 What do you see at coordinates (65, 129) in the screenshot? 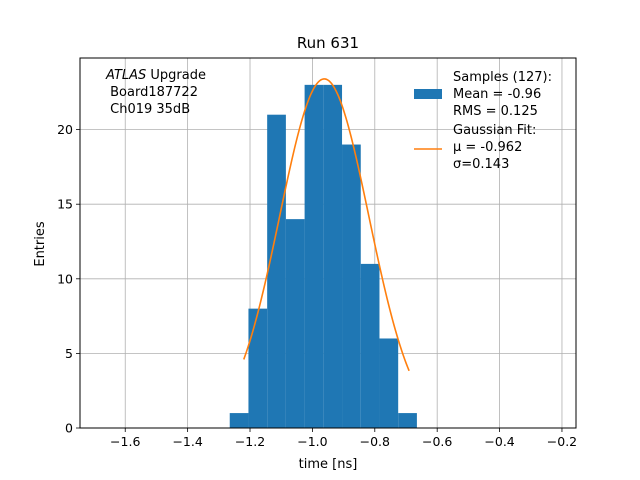
I see `y-tick-label-4: 20` at bounding box center [65, 129].